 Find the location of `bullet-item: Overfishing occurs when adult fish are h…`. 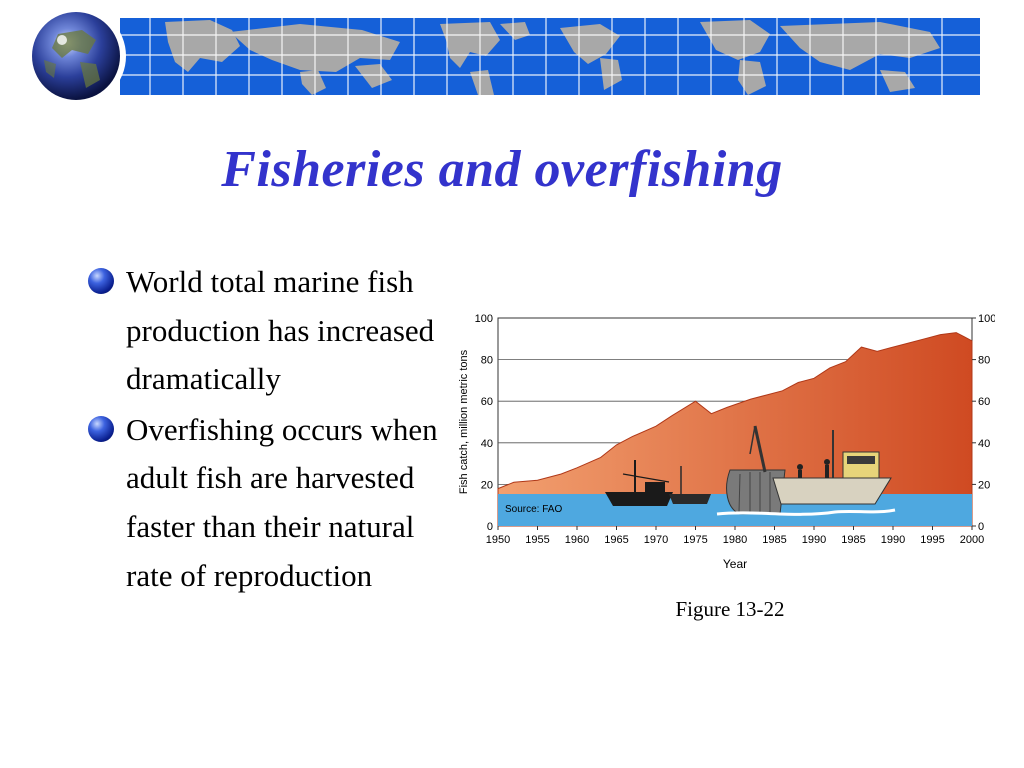

bullet-item: Overfishing occurs when adult fish are h… is located at coordinates (273, 503).